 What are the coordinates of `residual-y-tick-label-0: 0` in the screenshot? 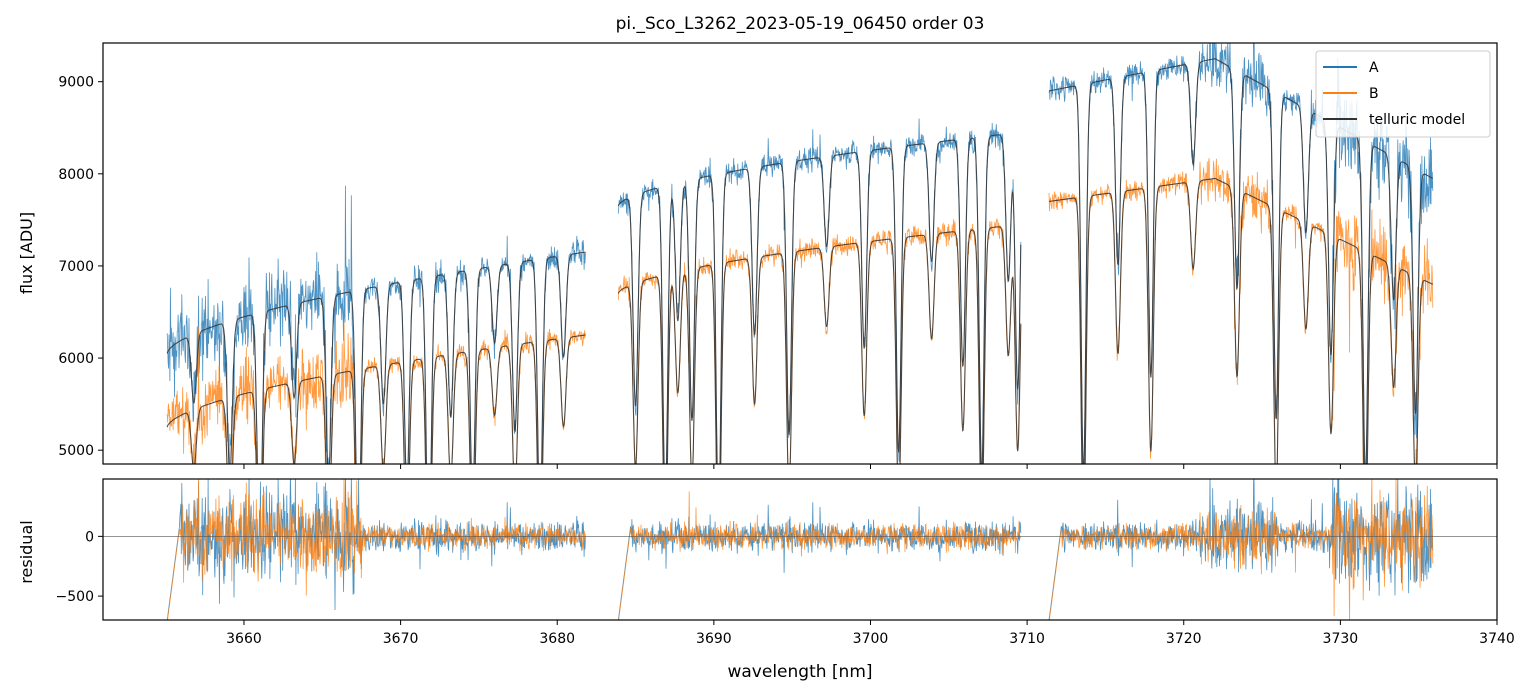 It's located at (89, 537).